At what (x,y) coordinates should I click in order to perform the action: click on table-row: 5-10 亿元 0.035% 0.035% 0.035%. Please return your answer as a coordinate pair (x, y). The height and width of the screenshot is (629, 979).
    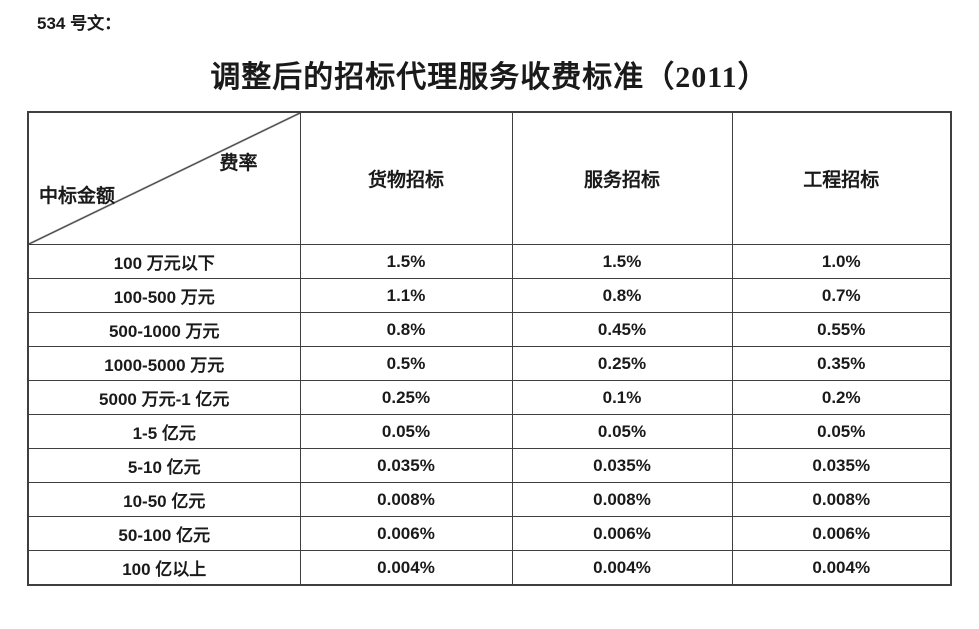
    Looking at the image, I should click on (489, 465).